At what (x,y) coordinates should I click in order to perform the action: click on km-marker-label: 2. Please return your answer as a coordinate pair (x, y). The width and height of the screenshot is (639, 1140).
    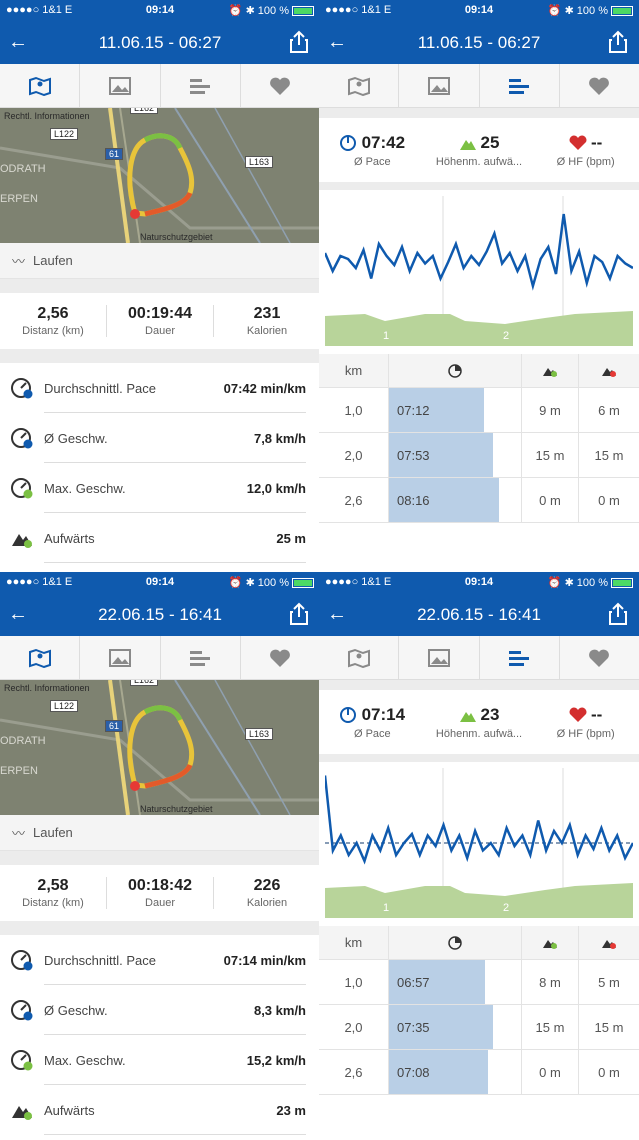
    Looking at the image, I should click on (506, 908).